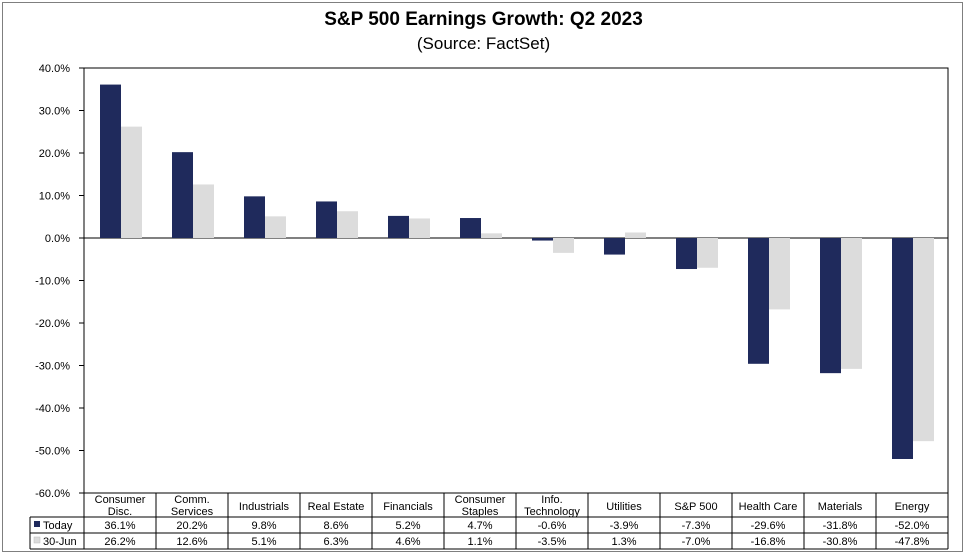 The width and height of the screenshot is (967, 556). What do you see at coordinates (60, 542) in the screenshot?
I see `legend-label: 30-Jun` at bounding box center [60, 542].